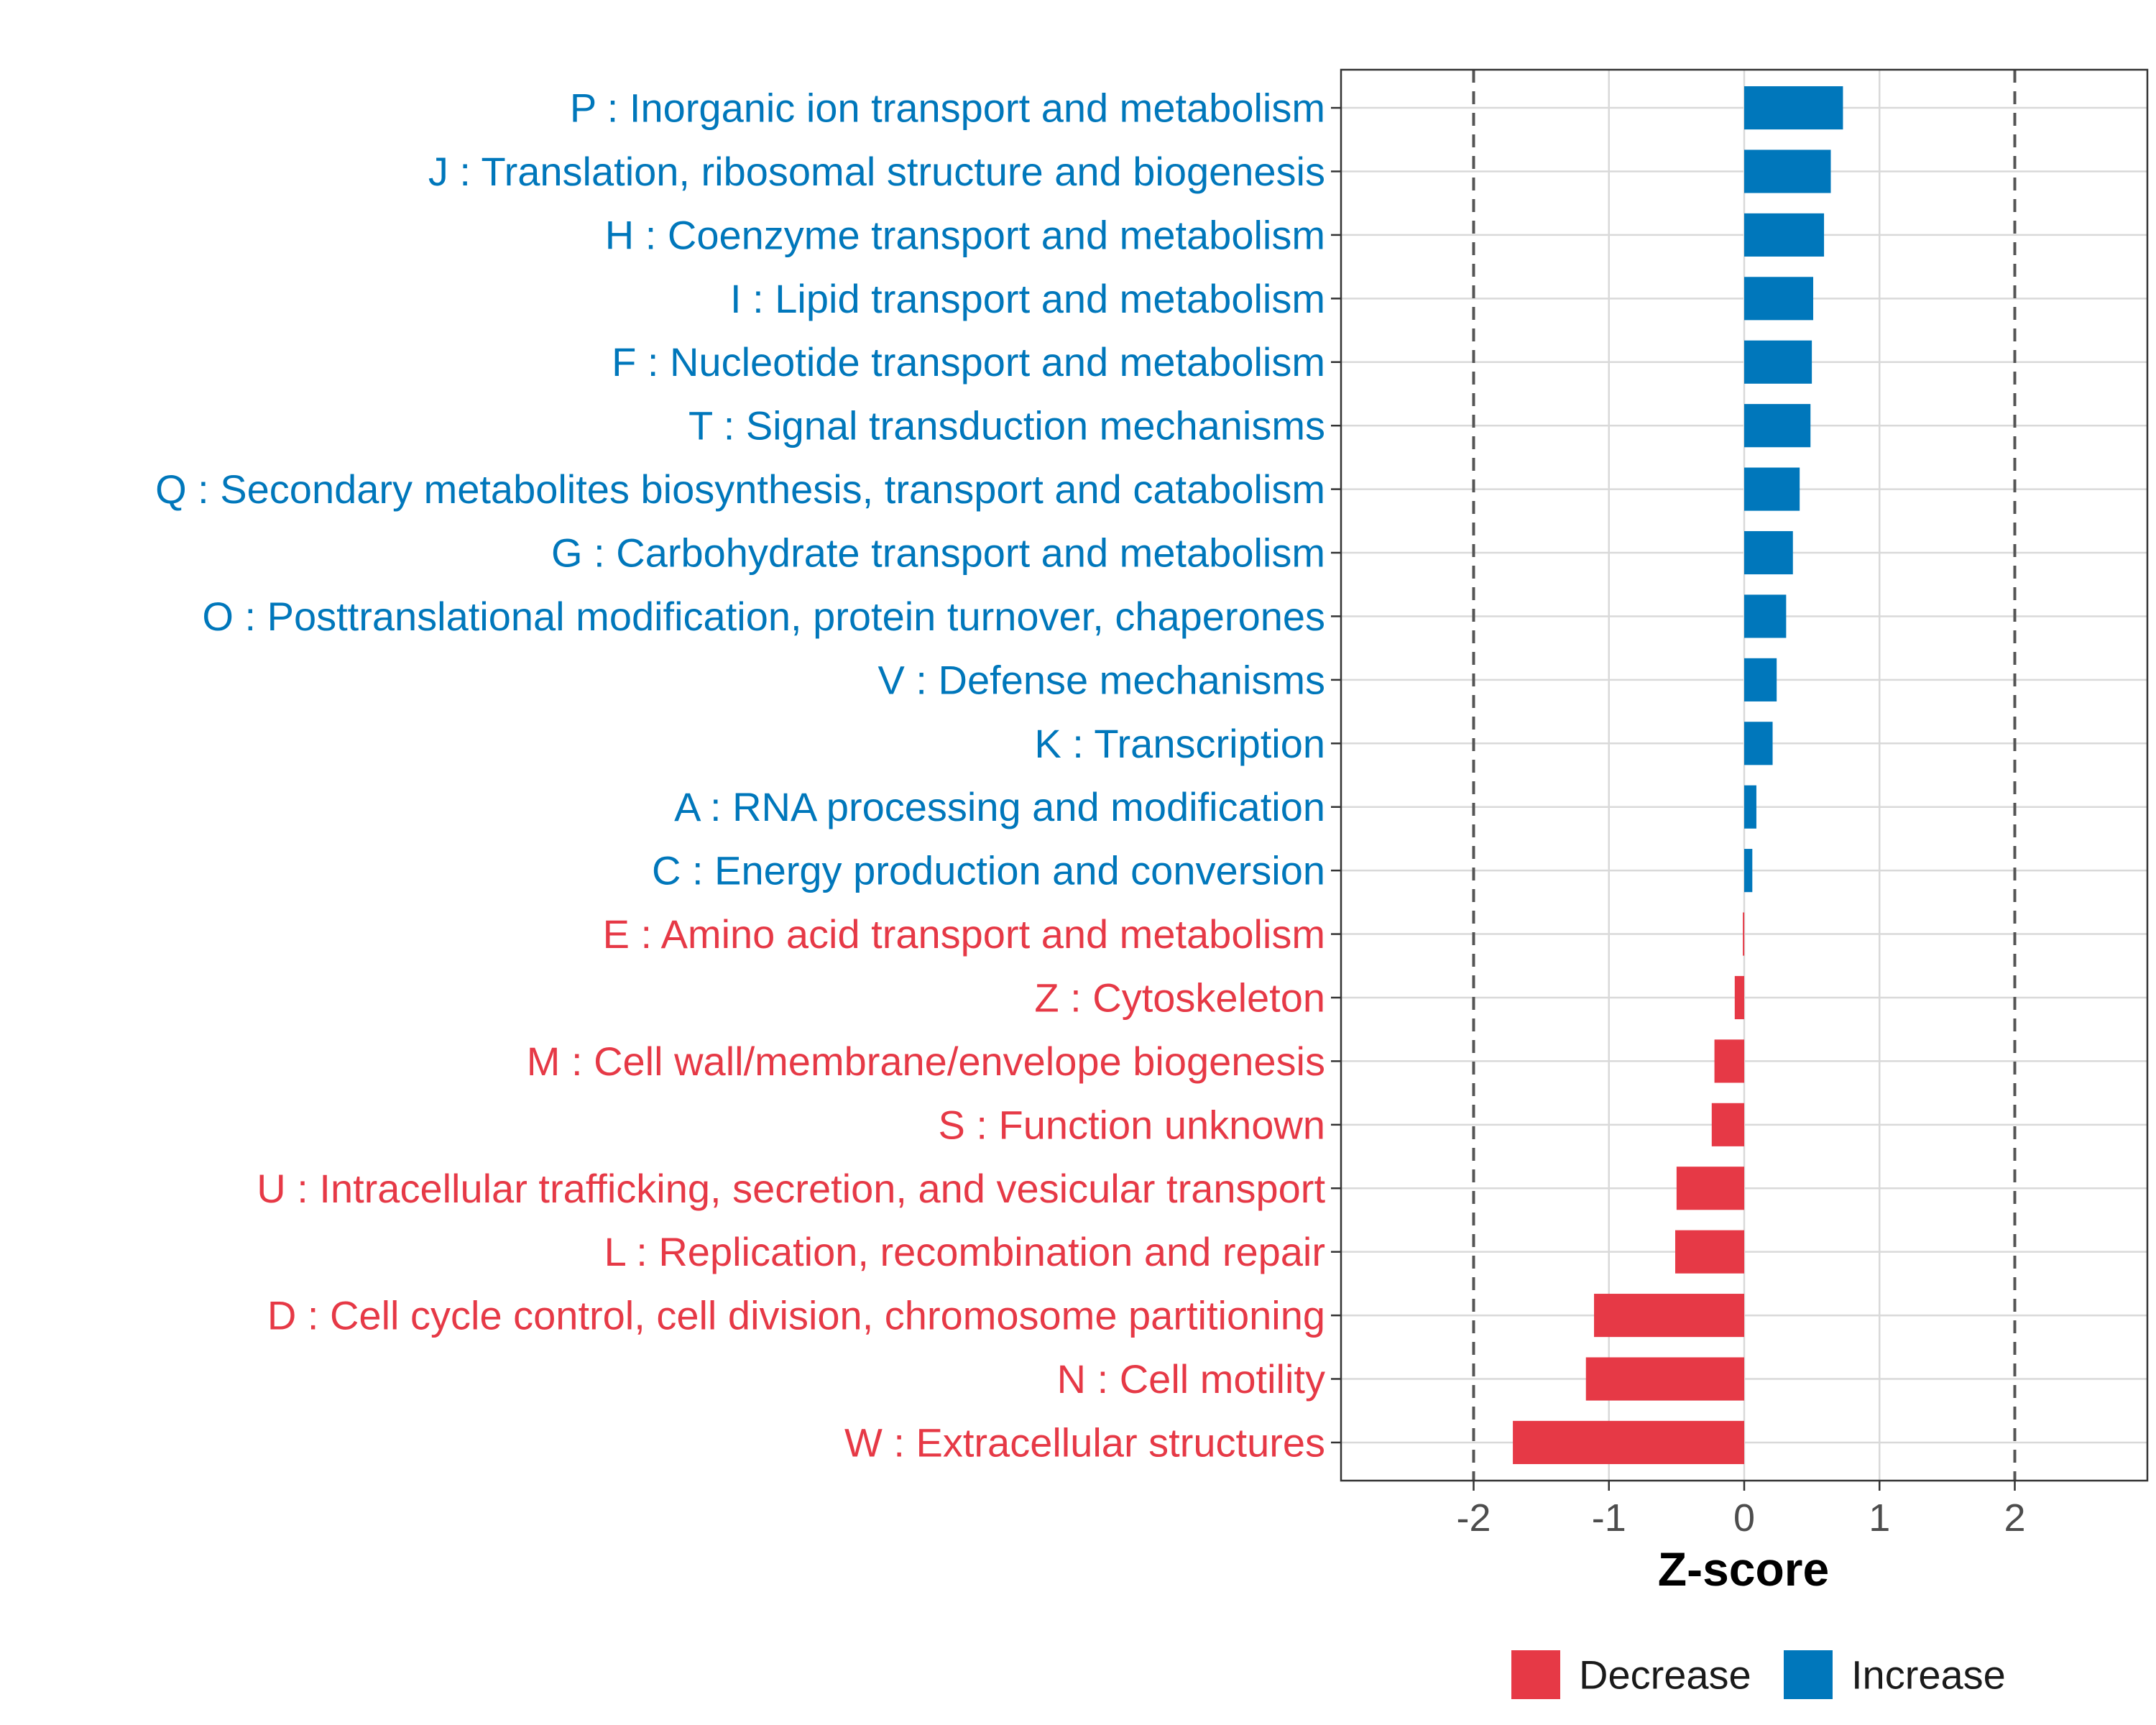  What do you see at coordinates (1744, 1569) in the screenshot?
I see `x-axis-title: Z-score` at bounding box center [1744, 1569].